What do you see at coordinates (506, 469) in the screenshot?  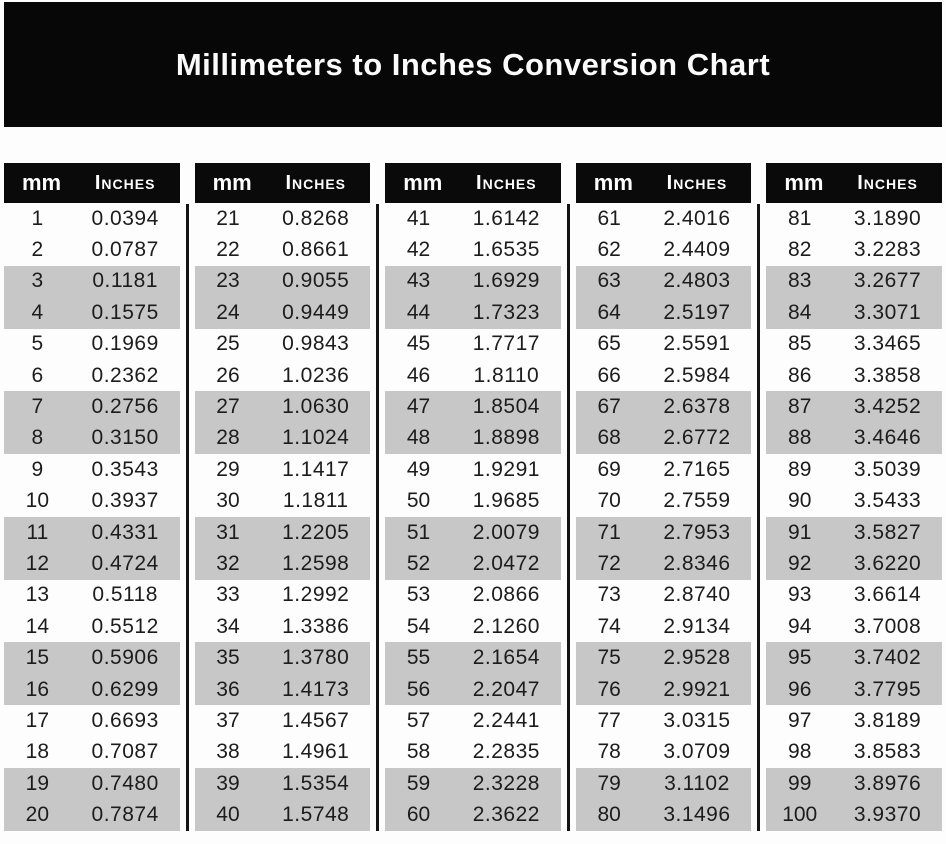 I see `inches-cell: 1.9291` at bounding box center [506, 469].